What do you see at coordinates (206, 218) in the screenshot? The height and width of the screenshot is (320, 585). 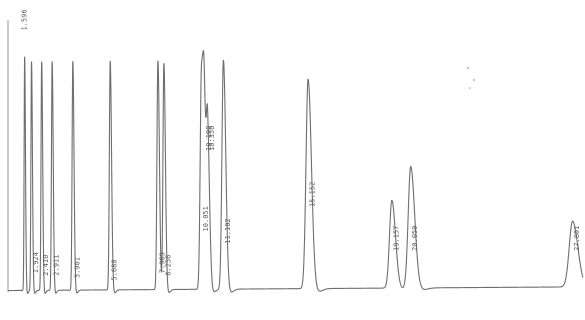 I see `peak-label: 10.051` at bounding box center [206, 218].